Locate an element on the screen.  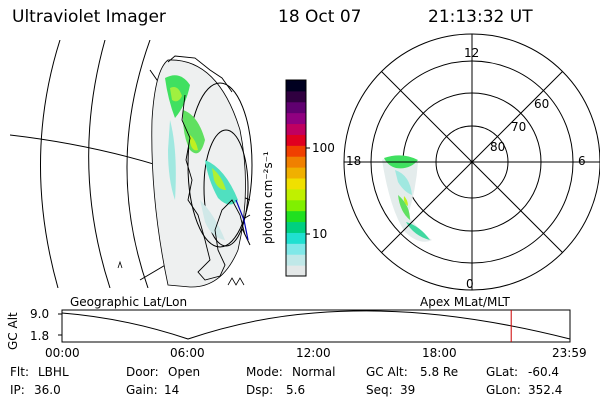
mlt-label-6: 6 is located at coordinates (582, 161).